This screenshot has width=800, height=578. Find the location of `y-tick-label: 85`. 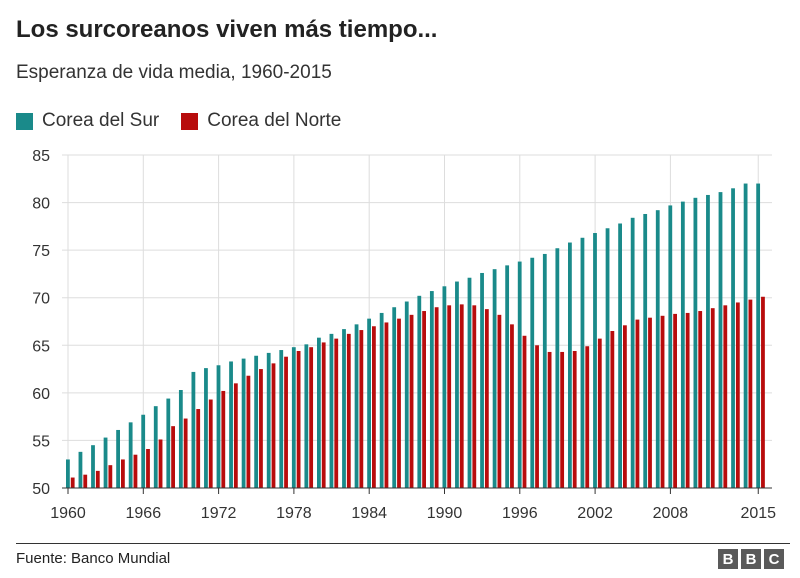

y-tick-label: 85 is located at coordinates (41, 156).